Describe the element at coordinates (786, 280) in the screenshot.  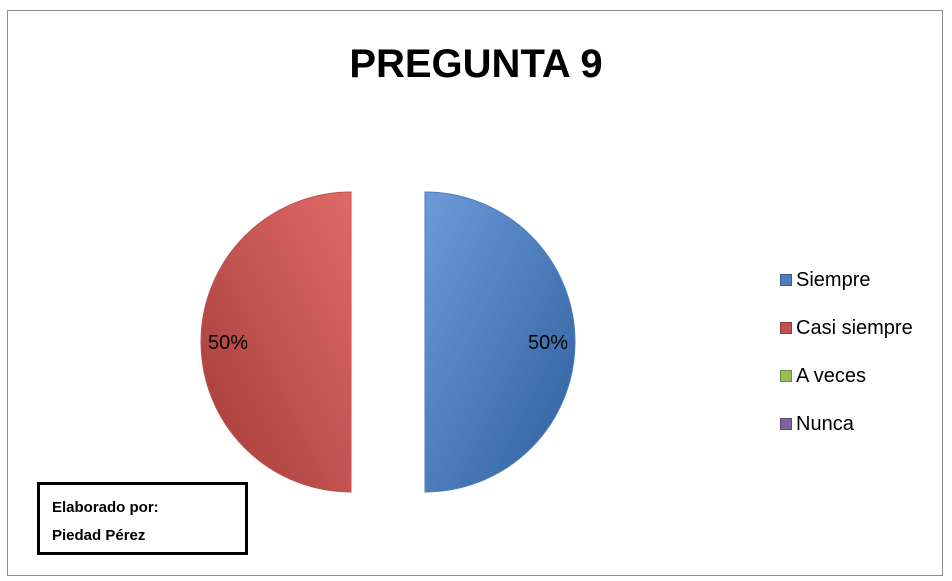
I see `legend-swatch-siempre` at that location.